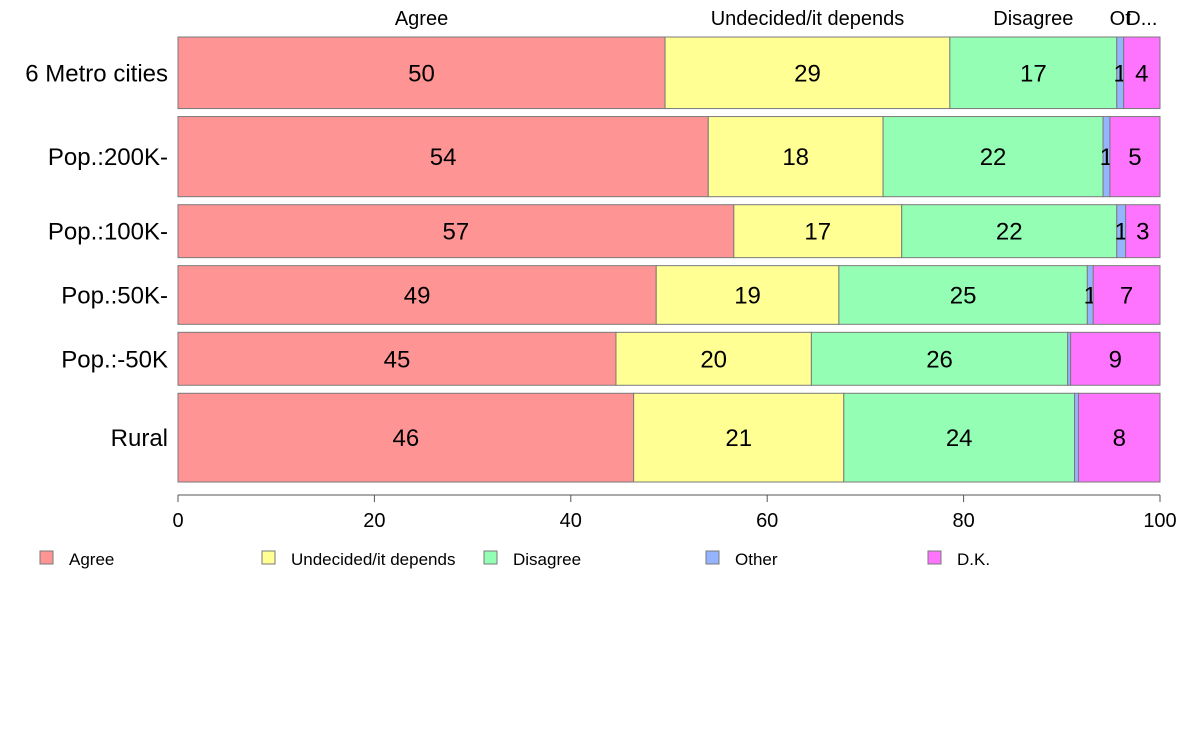 This screenshot has width=1188, height=736. I want to click on category-label: Pop.:-50K, so click(114, 359).